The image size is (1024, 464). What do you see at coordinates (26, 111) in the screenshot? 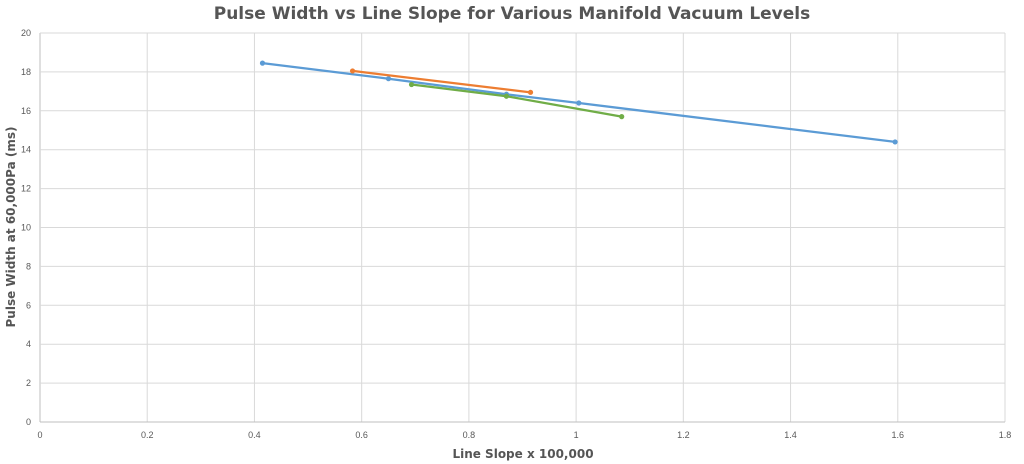
I see `y-tick-label: 16` at bounding box center [26, 111].